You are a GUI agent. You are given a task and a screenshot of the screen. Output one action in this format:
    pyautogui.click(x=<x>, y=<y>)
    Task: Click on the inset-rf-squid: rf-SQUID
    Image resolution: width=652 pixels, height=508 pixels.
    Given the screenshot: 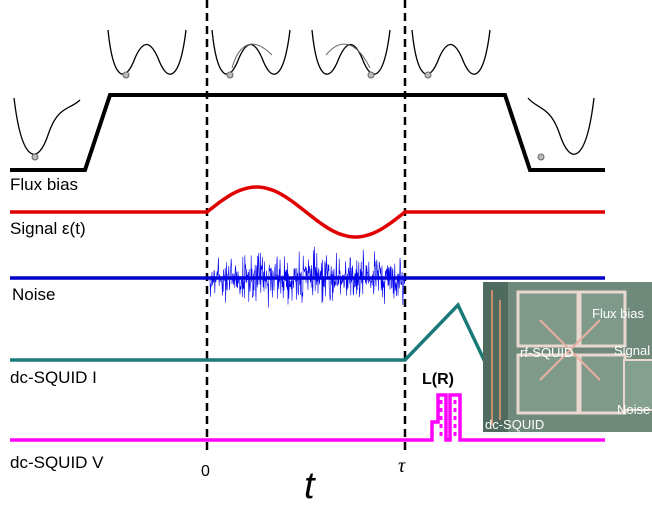 What is the action you would take?
    pyautogui.click(x=546, y=352)
    